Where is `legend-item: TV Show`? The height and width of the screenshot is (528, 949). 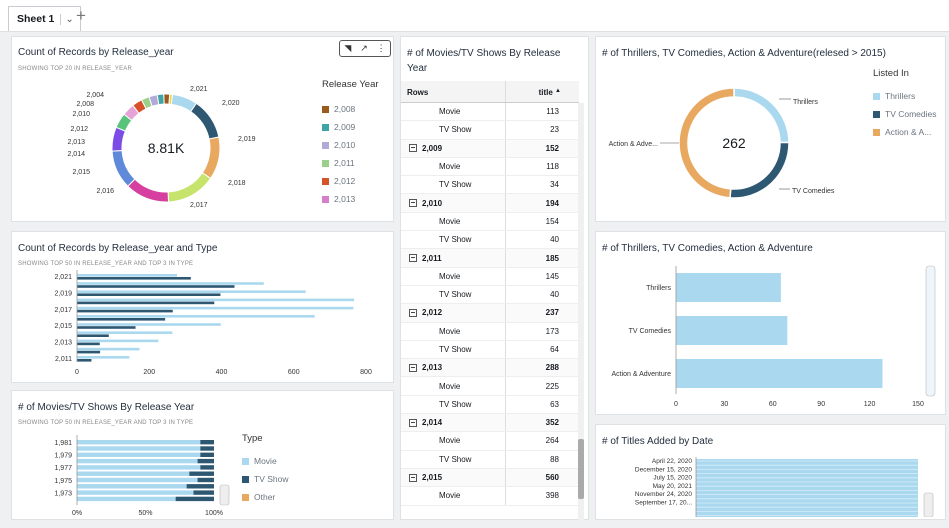
legend-item: TV Show is located at coordinates (265, 479).